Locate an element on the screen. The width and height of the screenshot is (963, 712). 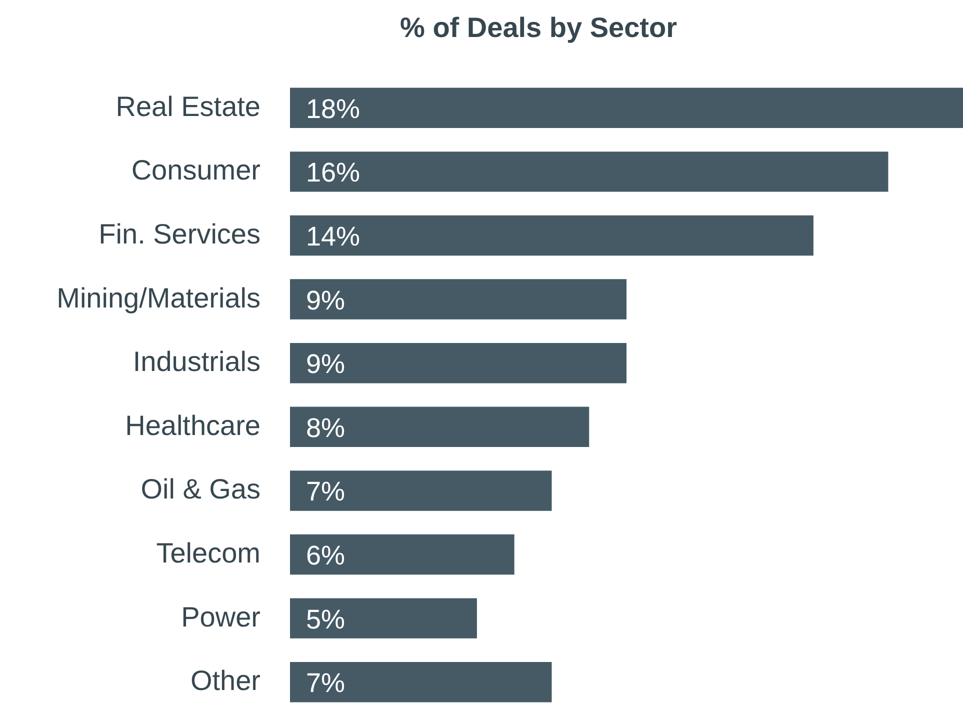
y-tick-label: Healthcare is located at coordinates (192, 425).